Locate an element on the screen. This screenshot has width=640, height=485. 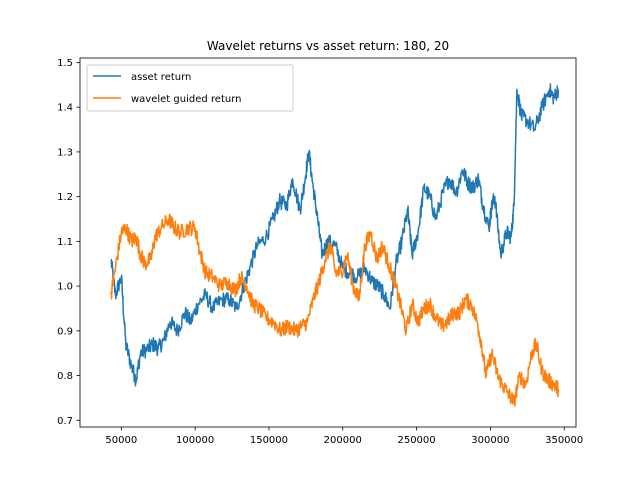
y-tick-label: 1.0 is located at coordinates (65, 287).